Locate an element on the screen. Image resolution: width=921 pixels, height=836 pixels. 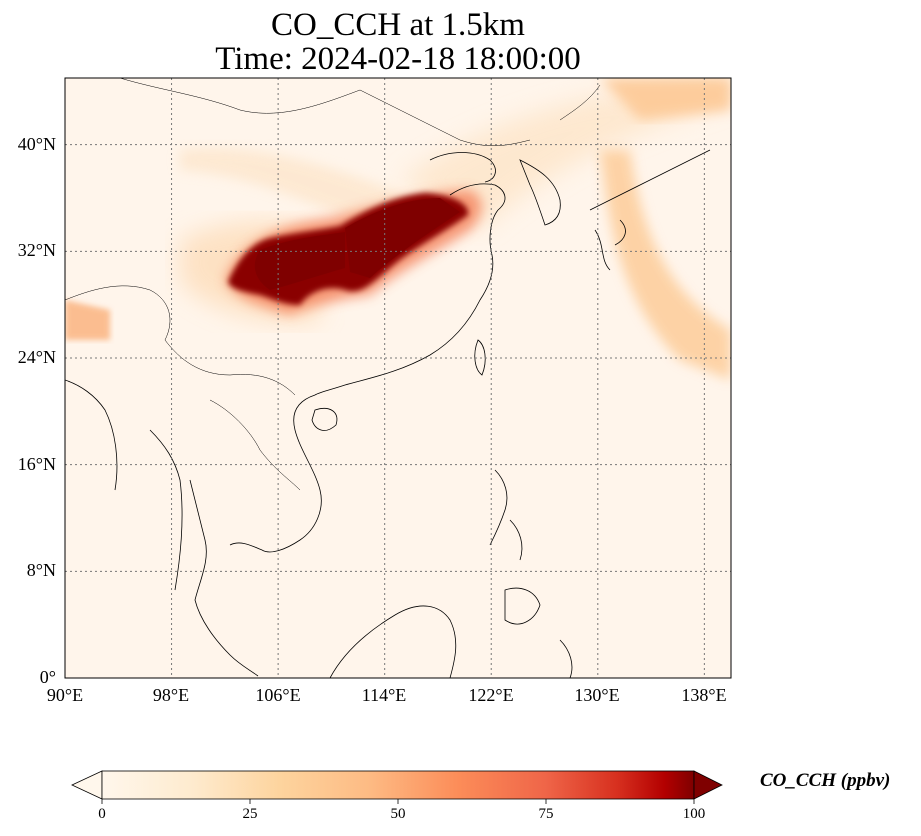
colorbar is located at coordinates (397, 787).